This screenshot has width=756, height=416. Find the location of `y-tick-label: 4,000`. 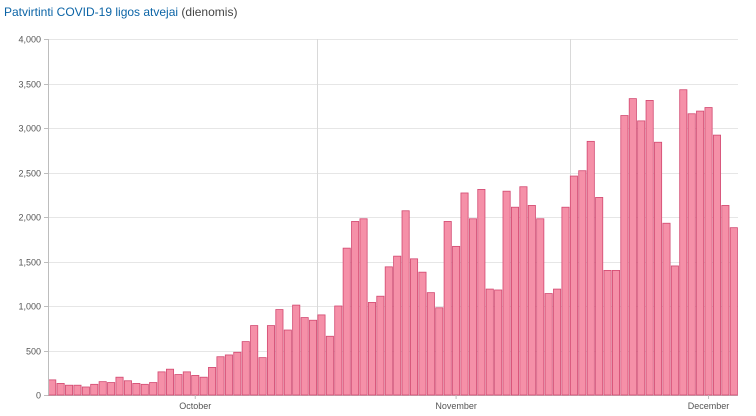

y-tick-label: 4,000 is located at coordinates (29, 40).